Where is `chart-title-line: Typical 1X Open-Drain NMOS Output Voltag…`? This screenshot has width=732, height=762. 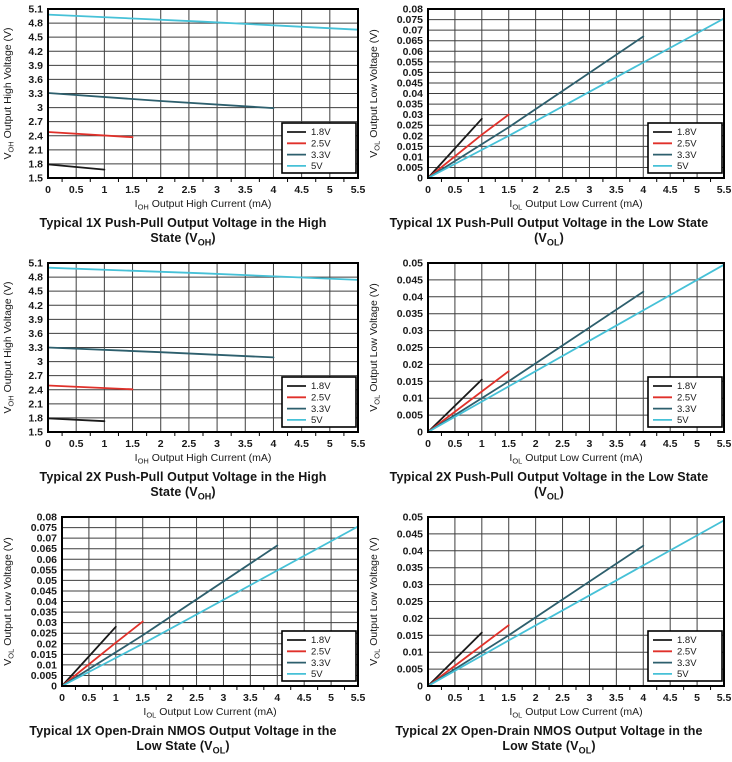 chart-title-line: Typical 1X Open-Drain NMOS Output Voltag… is located at coordinates (183, 731).